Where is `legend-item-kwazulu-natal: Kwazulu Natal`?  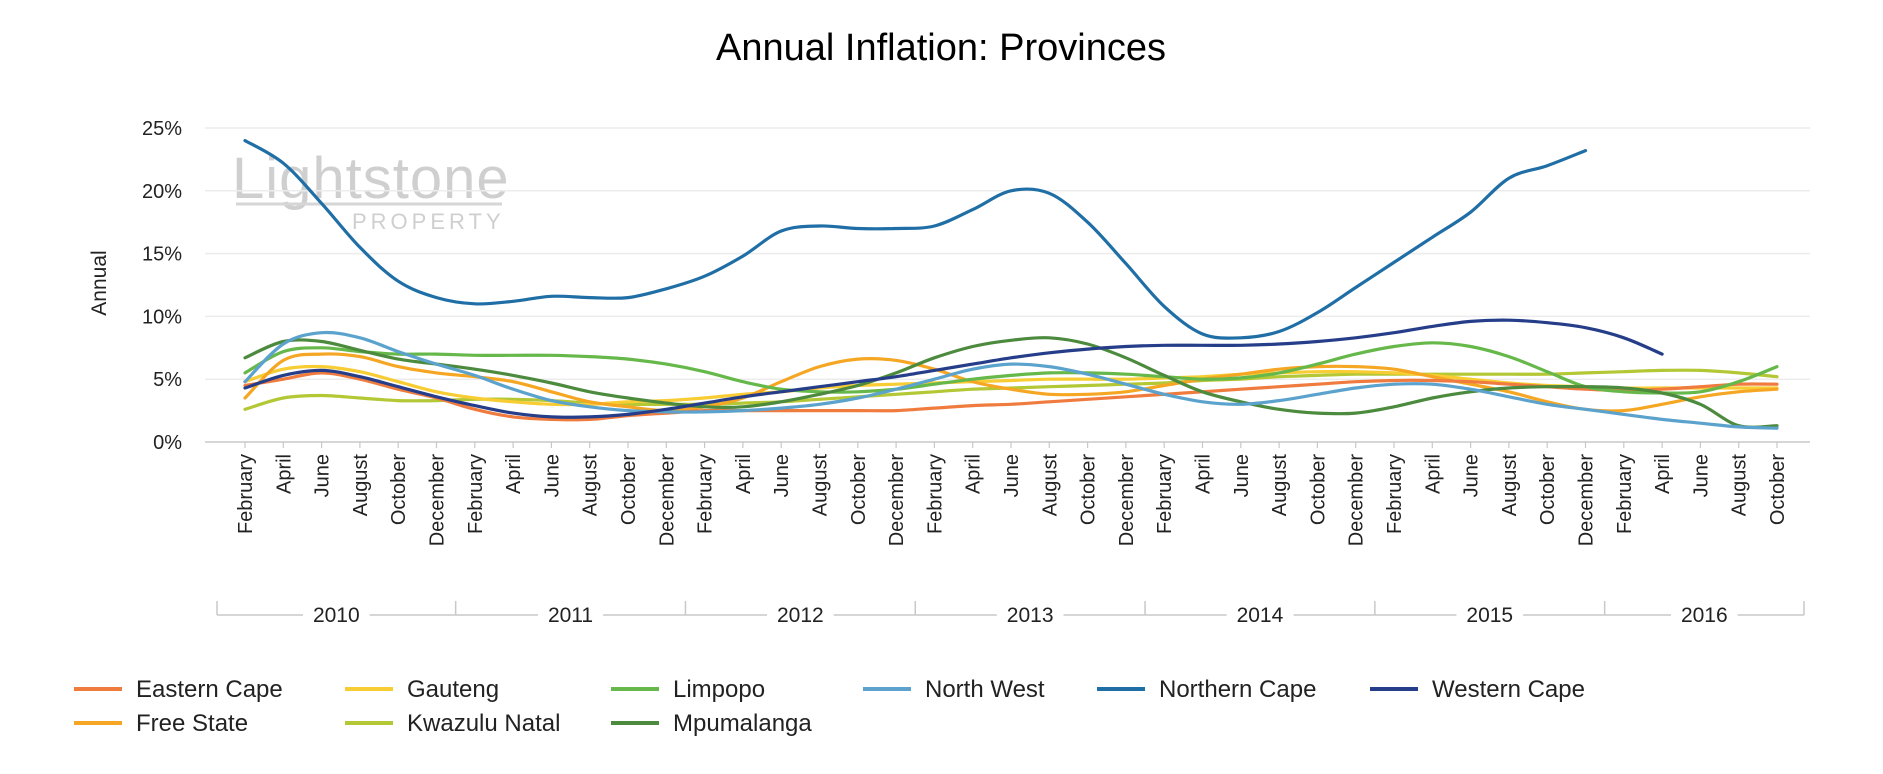
legend-item-kwazulu-natal: Kwazulu Natal is located at coordinates (452, 723).